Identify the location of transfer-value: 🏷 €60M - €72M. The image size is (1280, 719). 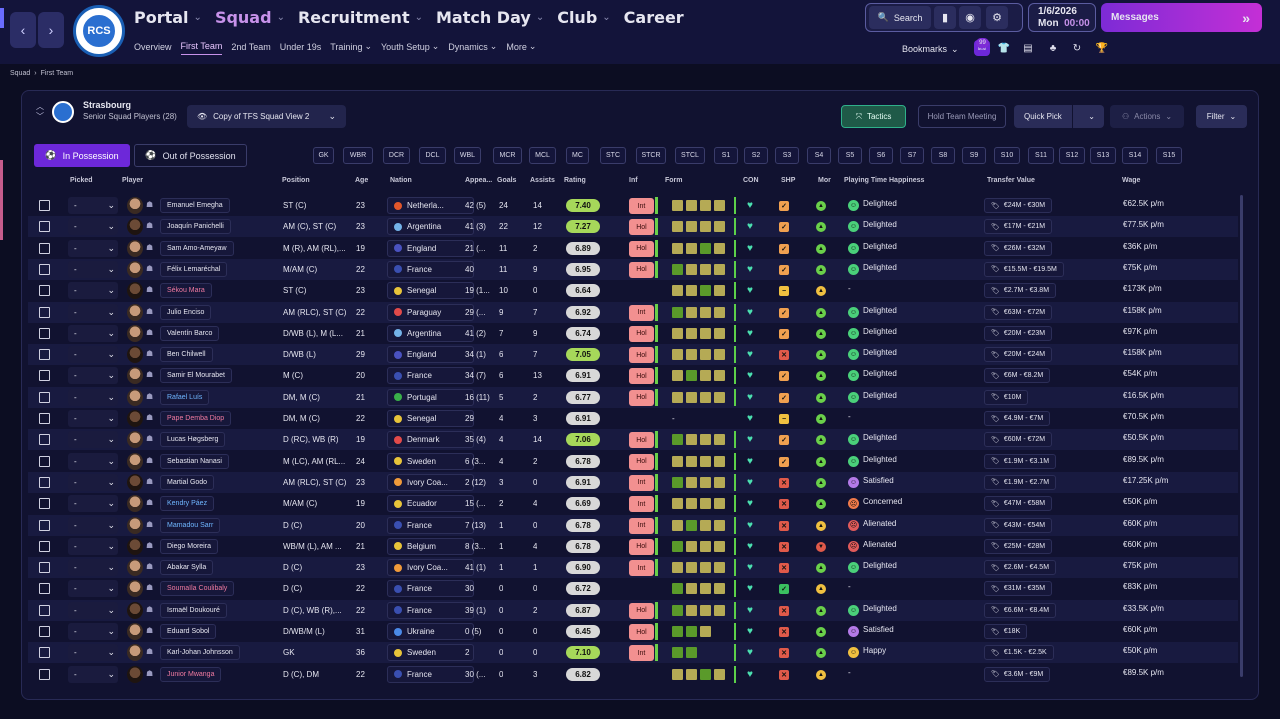
(1018, 440).